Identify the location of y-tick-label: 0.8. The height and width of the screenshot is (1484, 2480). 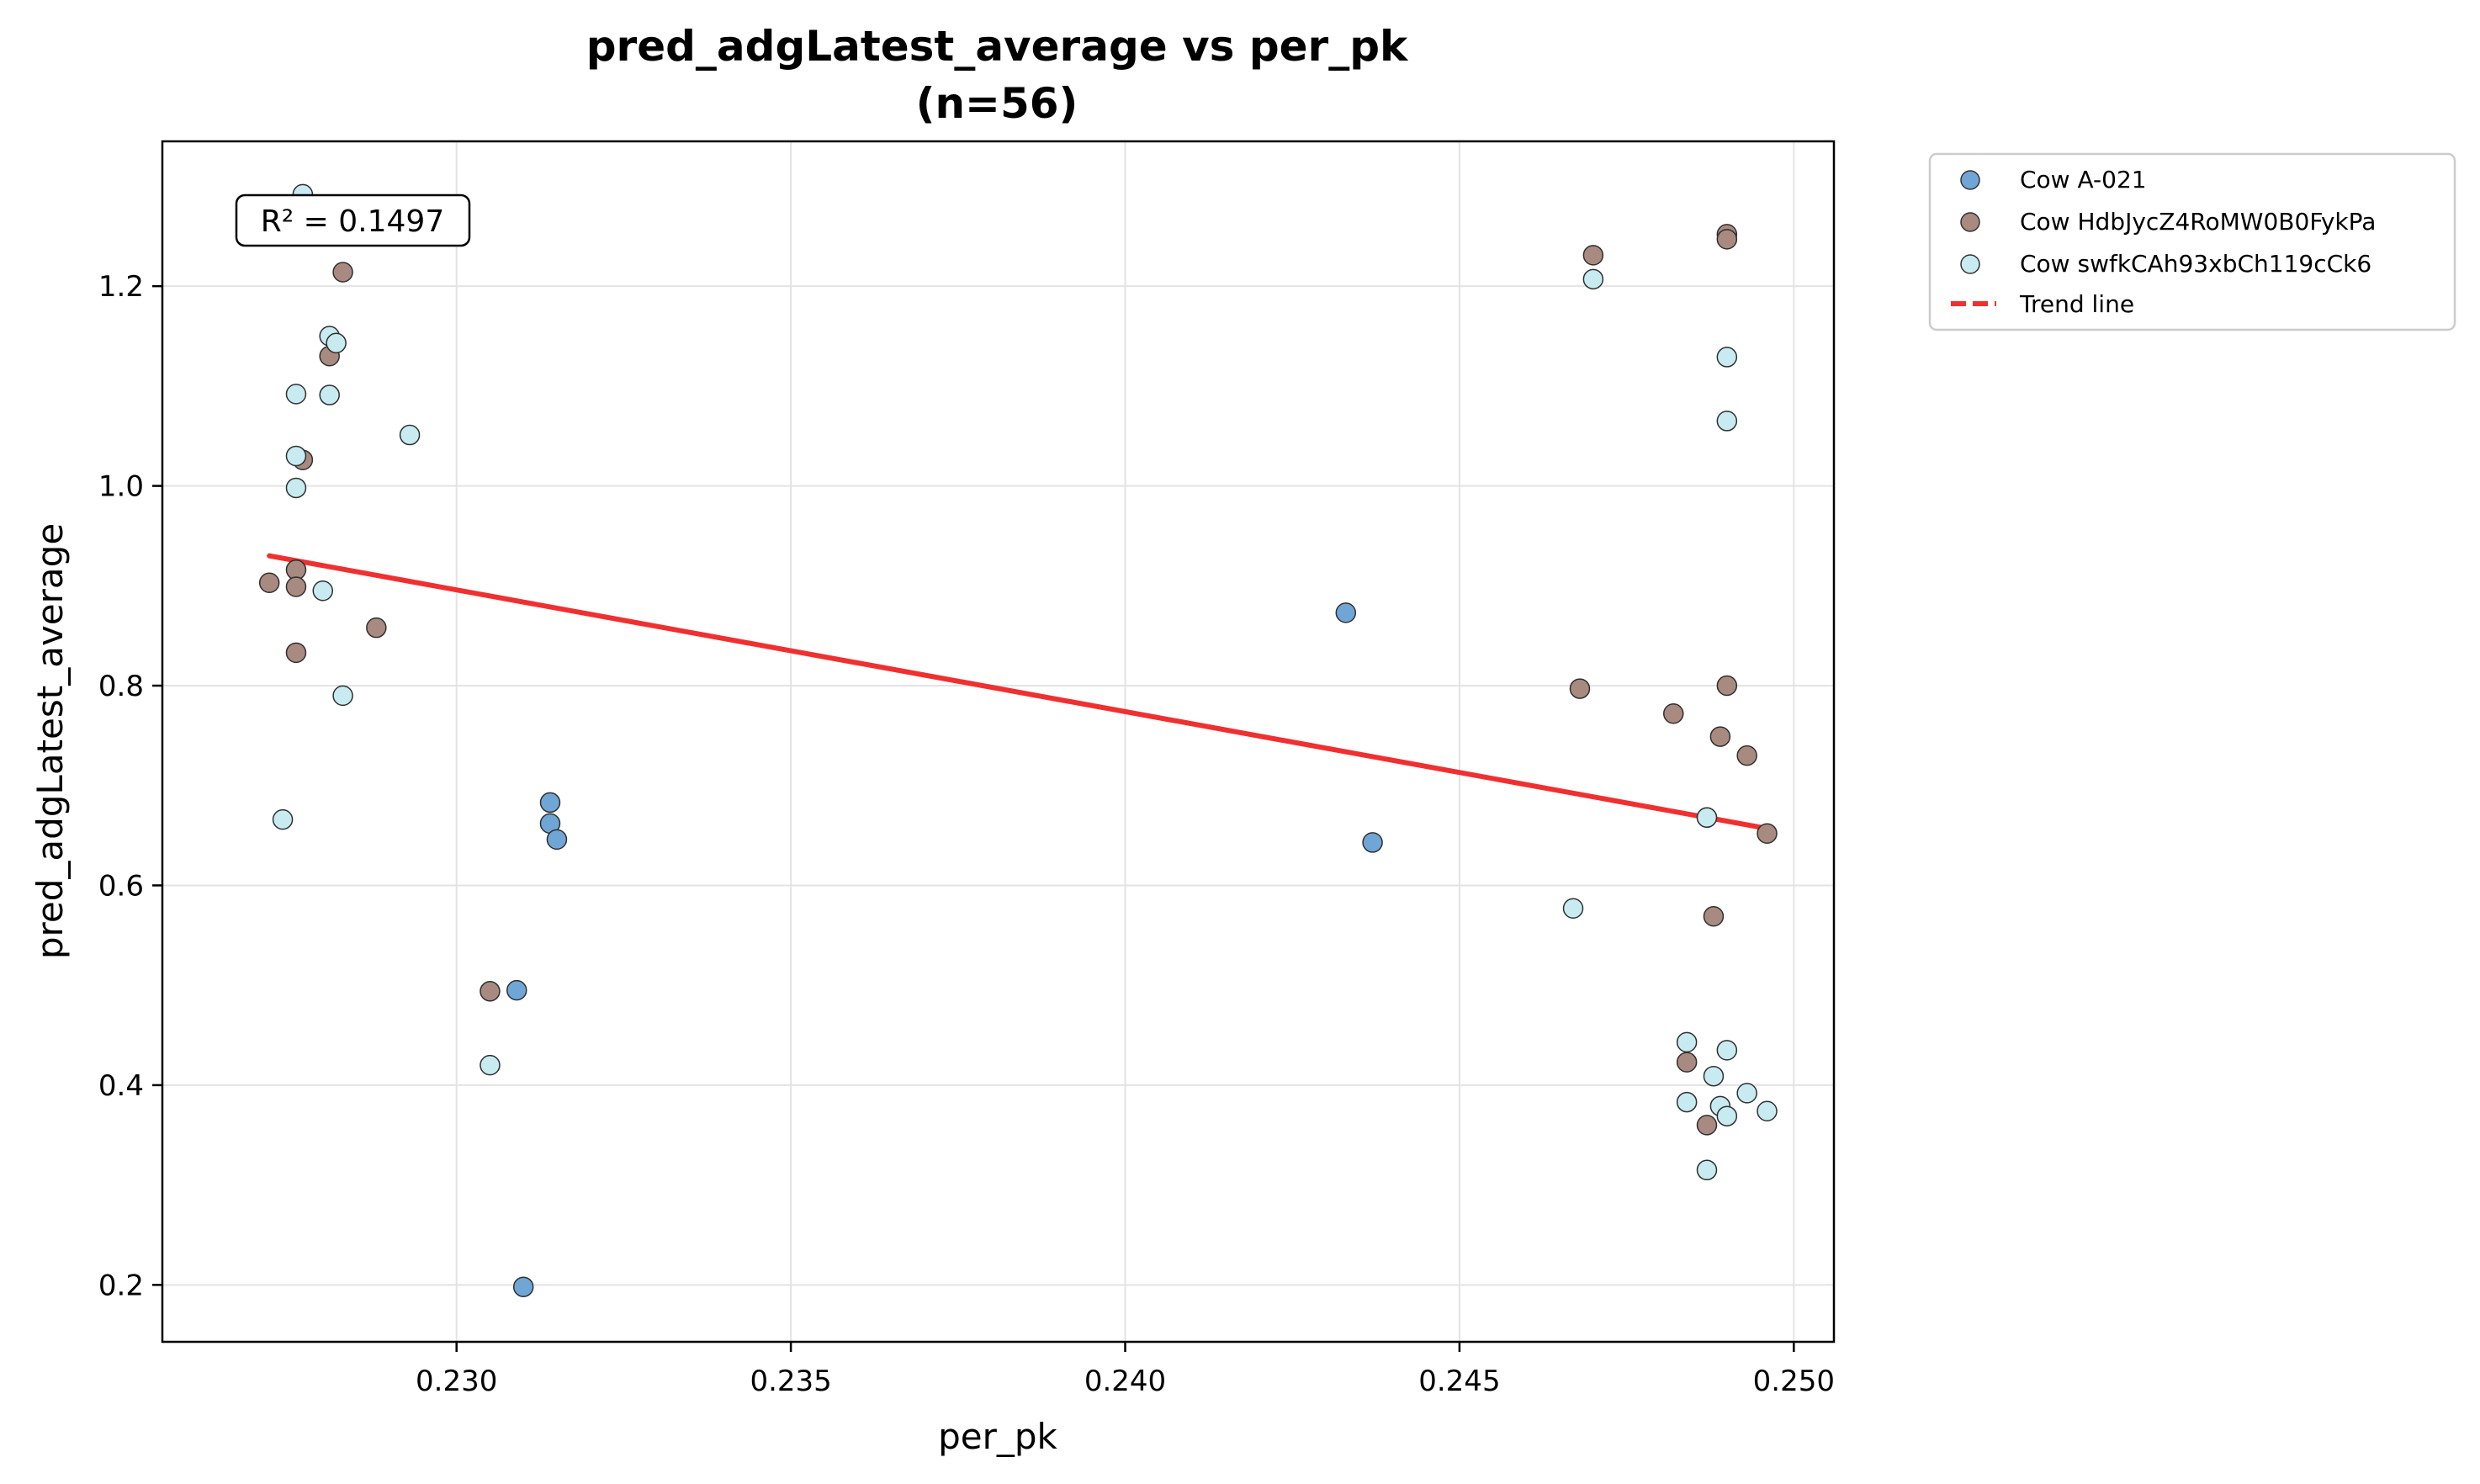
(121, 686).